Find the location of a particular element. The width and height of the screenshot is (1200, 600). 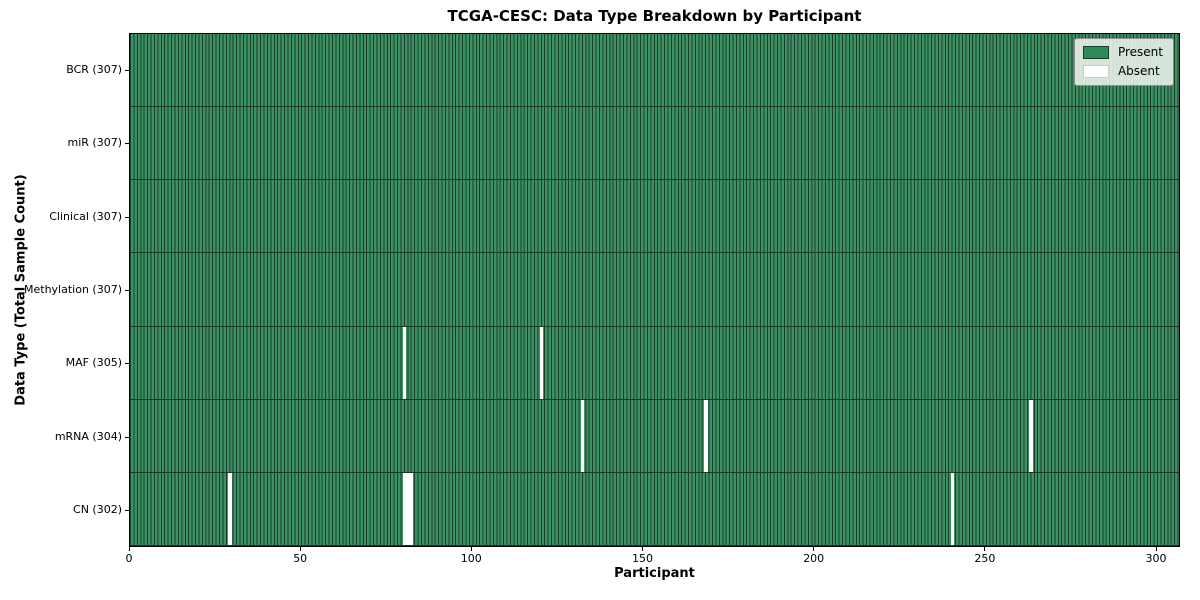

x-tick-label-50: 50 is located at coordinates (300, 558).